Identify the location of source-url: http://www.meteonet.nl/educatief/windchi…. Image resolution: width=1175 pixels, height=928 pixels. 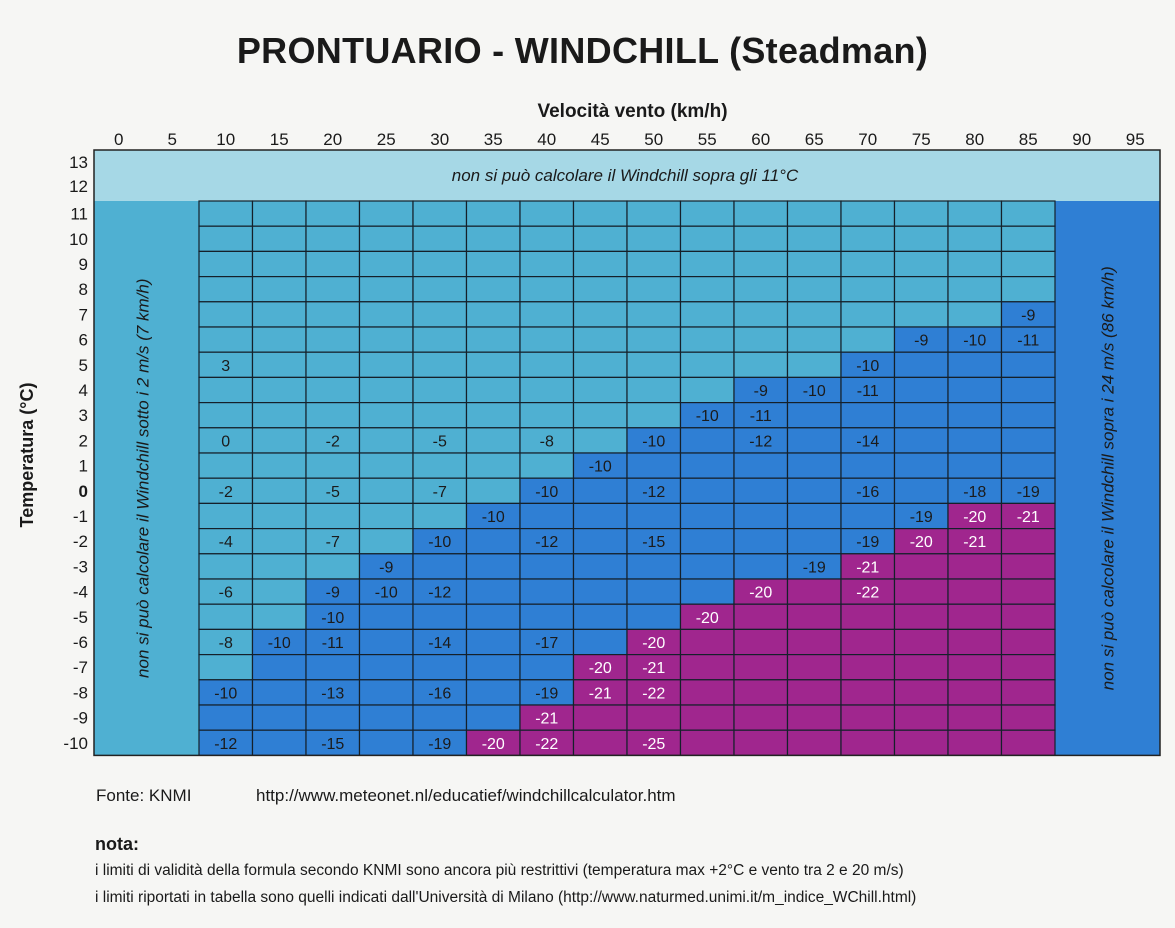
(466, 795).